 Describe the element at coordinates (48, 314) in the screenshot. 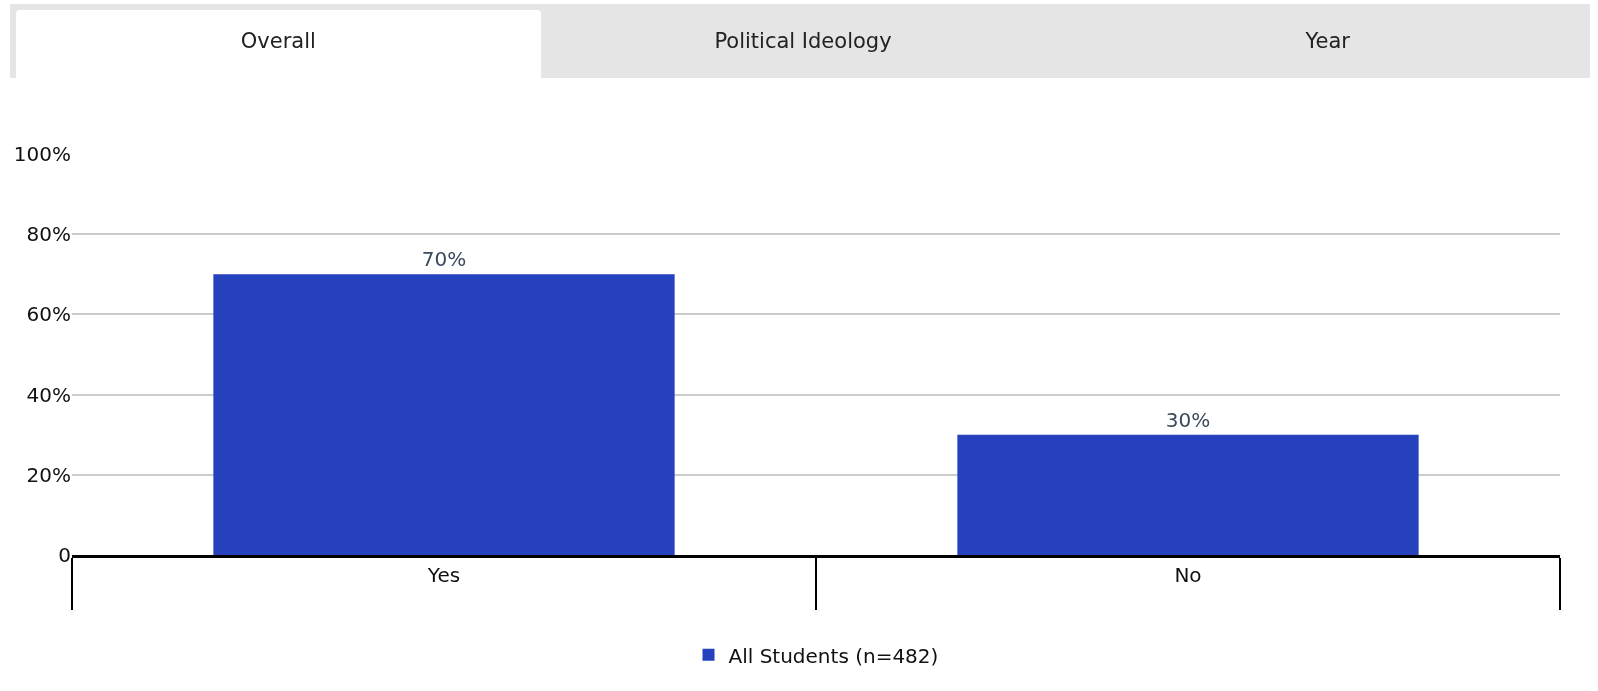

I see `y-tick-label: 60%` at that location.